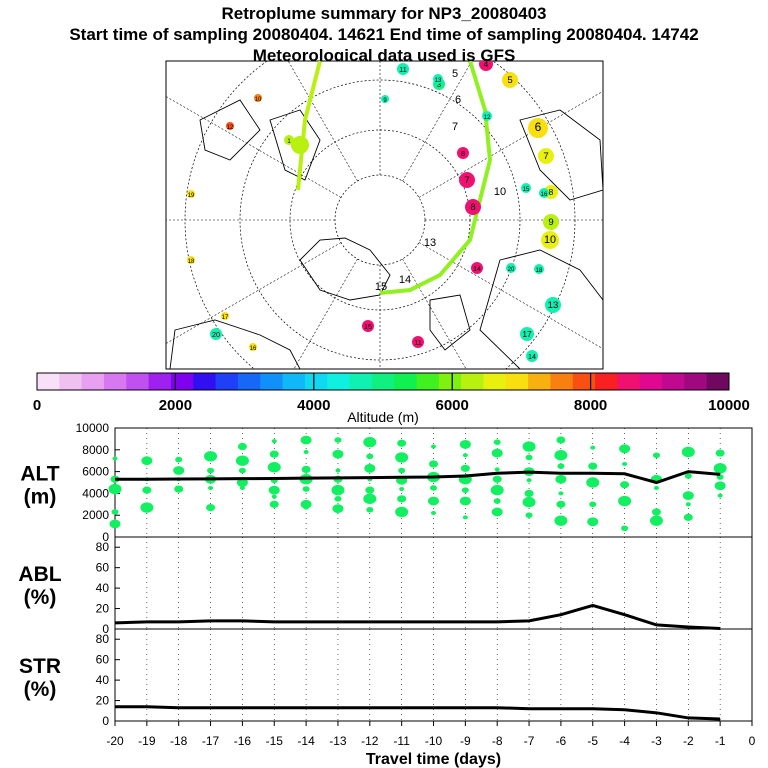  Describe the element at coordinates (225, 318) in the screenshot. I see `trajectory-day-label: 17` at that location.